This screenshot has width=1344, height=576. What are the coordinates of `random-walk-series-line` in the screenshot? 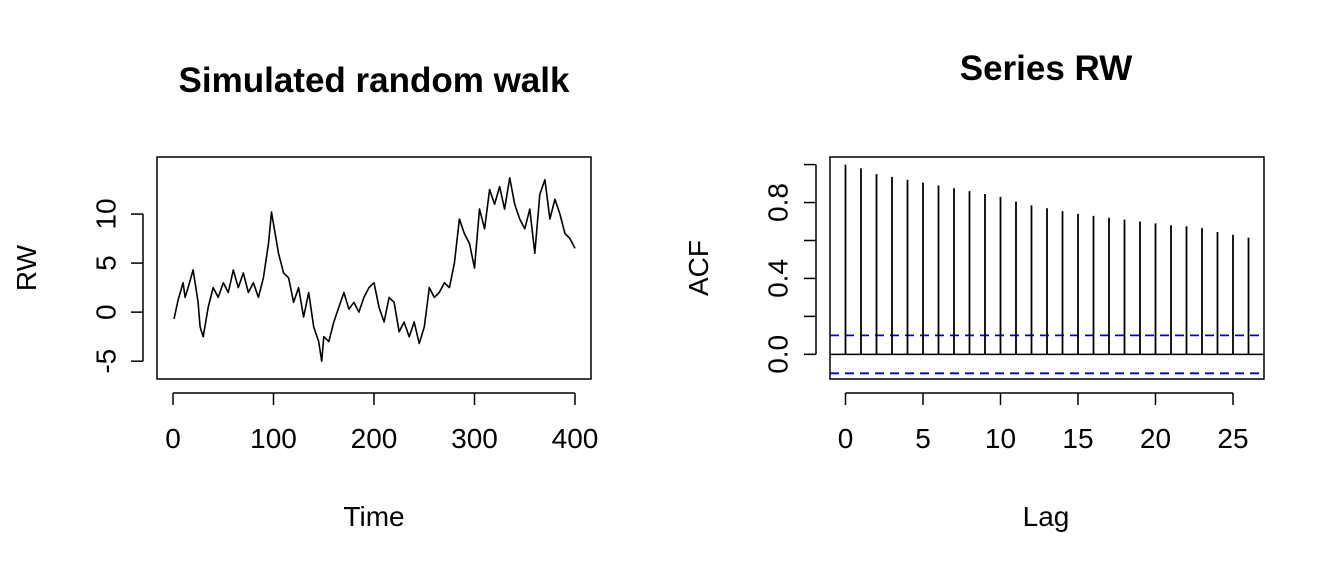 It's located at (374, 270).